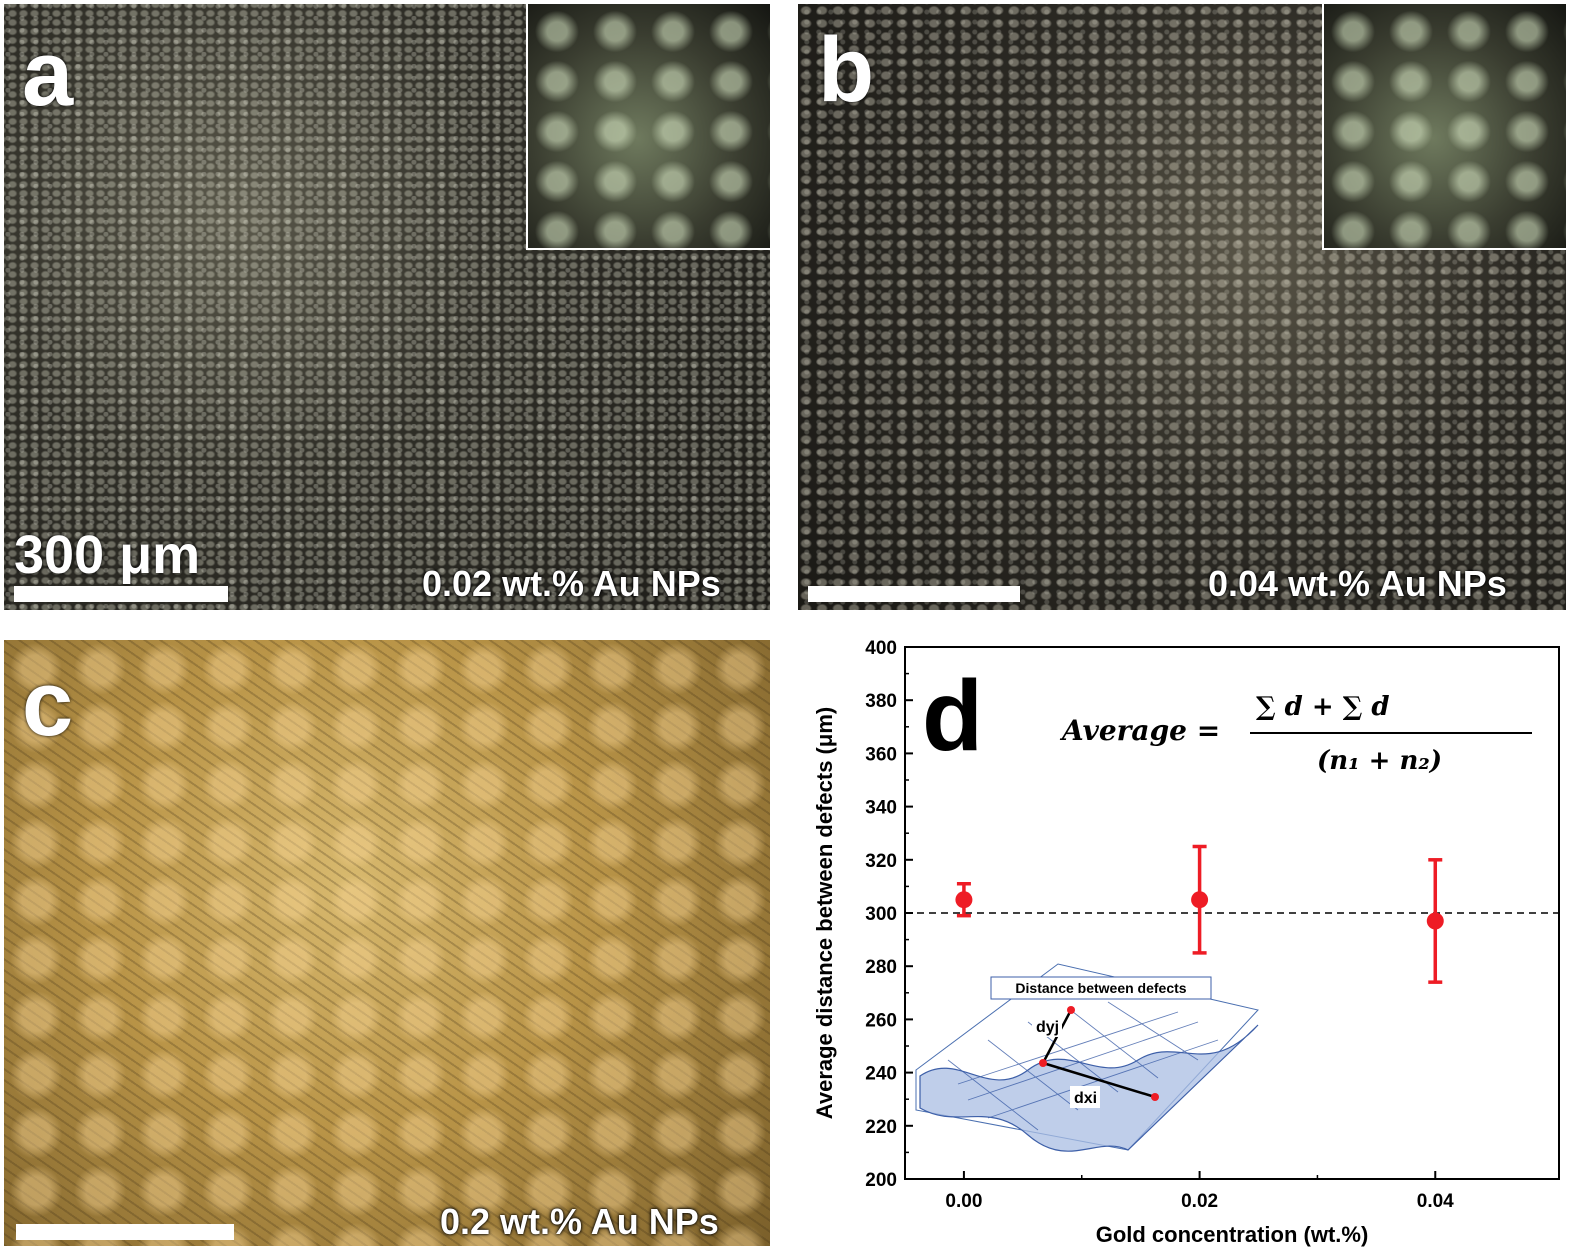 This screenshot has width=1570, height=1254. What do you see at coordinates (1435, 1201) in the screenshot?
I see `x-tick-label: 0.04` at bounding box center [1435, 1201].